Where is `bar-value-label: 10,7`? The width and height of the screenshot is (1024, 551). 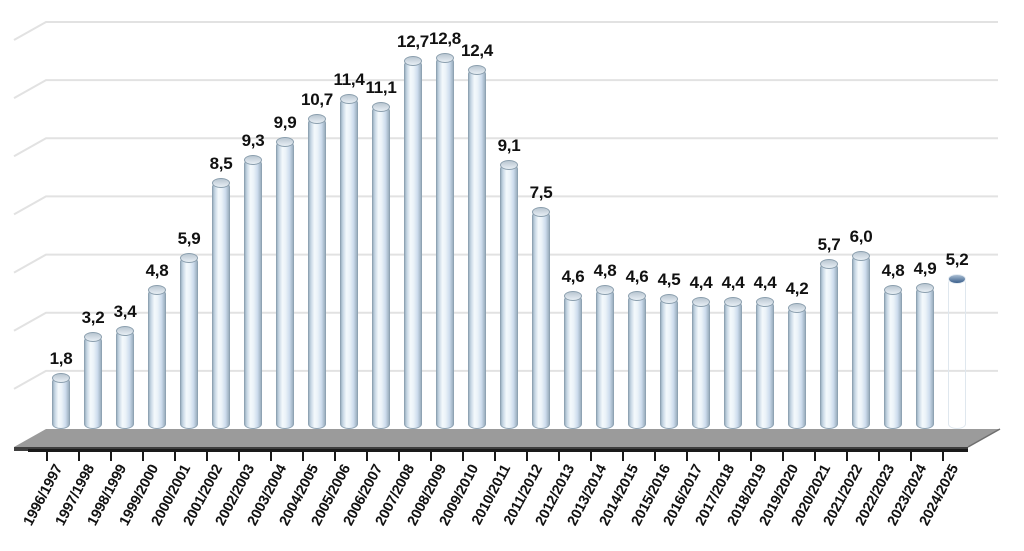
bar-value-label: 10,7 is located at coordinates (317, 99).